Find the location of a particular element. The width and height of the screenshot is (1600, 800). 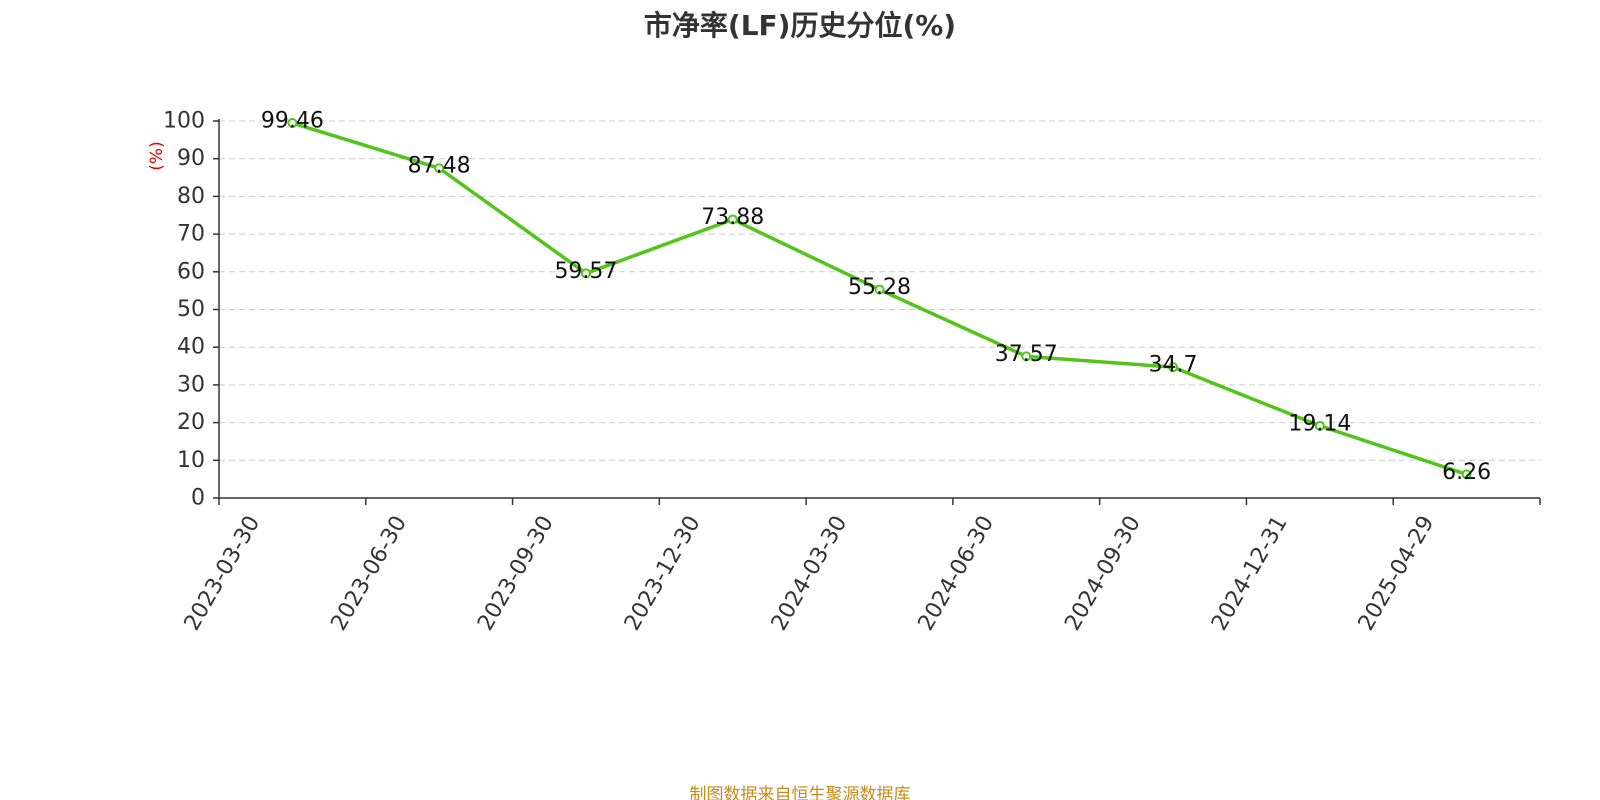

y-tick-label: 10 is located at coordinates (191, 460).